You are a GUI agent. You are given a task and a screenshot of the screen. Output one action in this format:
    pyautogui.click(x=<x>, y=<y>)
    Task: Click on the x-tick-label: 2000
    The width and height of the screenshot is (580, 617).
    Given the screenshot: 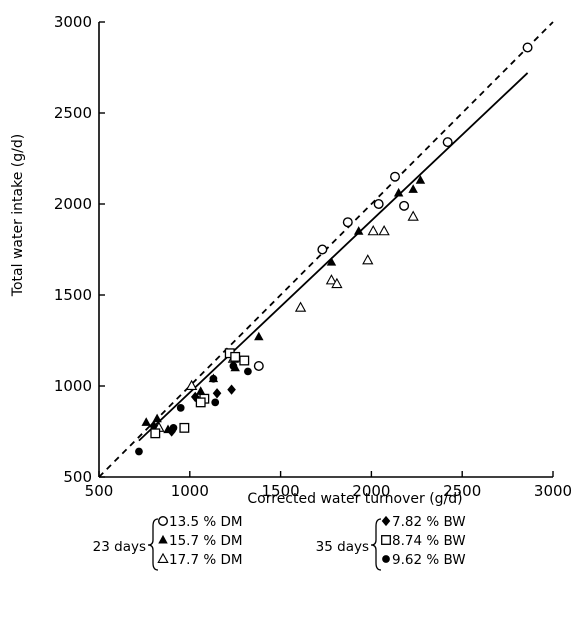 What is the action you would take?
    pyautogui.click(x=371, y=491)
    